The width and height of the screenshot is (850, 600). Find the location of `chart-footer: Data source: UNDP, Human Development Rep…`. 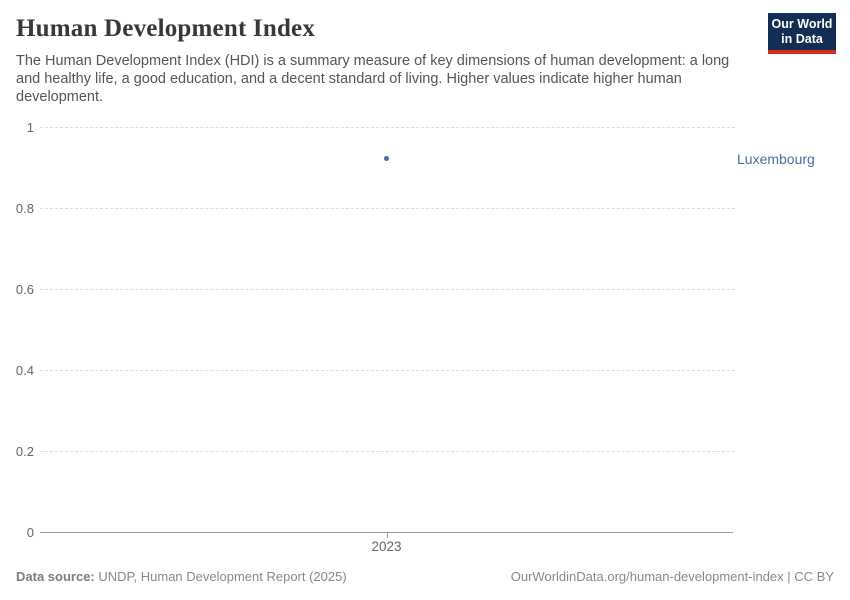

chart-footer: Data source: UNDP, Human Development Rep… is located at coordinates (425, 576).